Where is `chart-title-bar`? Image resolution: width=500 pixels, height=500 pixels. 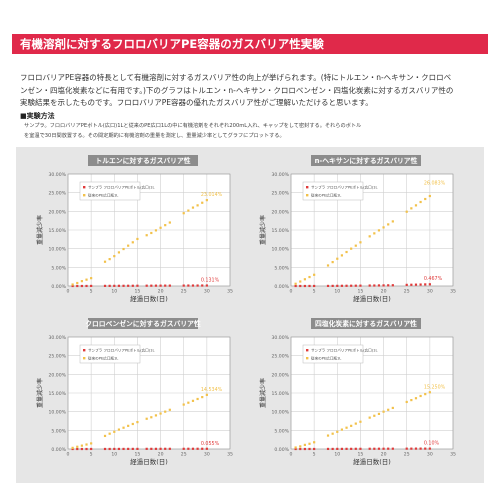
chart-title-bar is located at coordinates (366, 160).